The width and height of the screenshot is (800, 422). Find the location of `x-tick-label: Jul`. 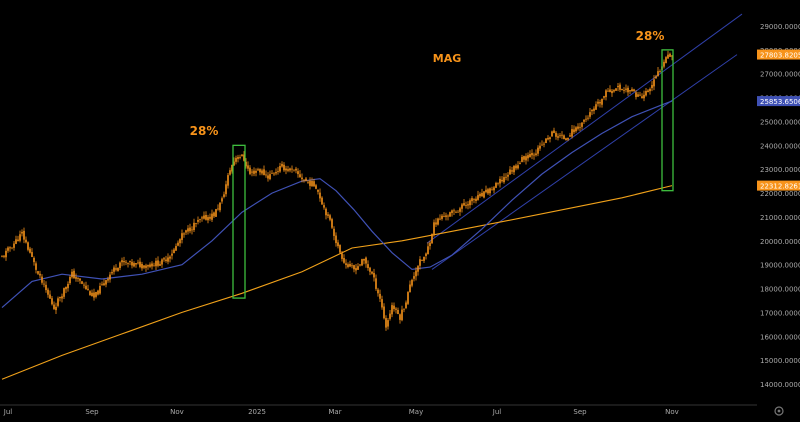

x-tick-label: Jul is located at coordinates (497, 412).